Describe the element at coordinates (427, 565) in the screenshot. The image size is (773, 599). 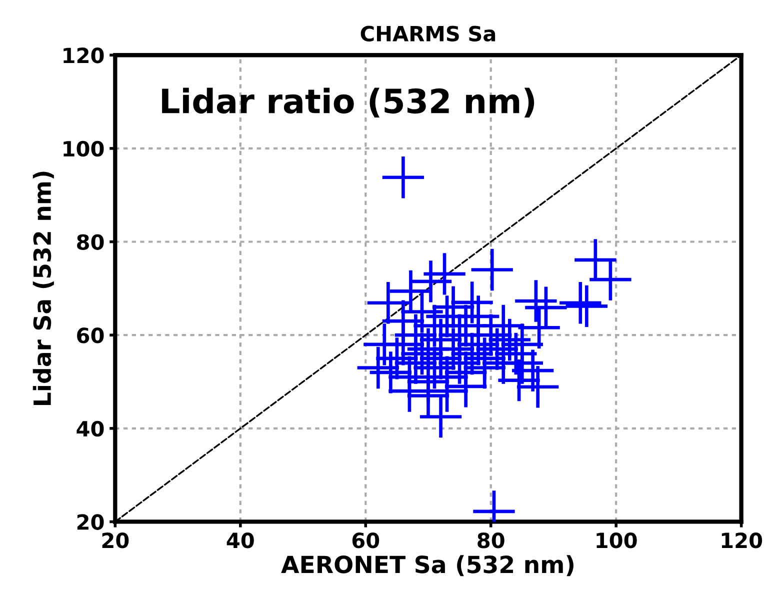
I see `x-axis-title: AERONET Sa (532 nm)` at that location.